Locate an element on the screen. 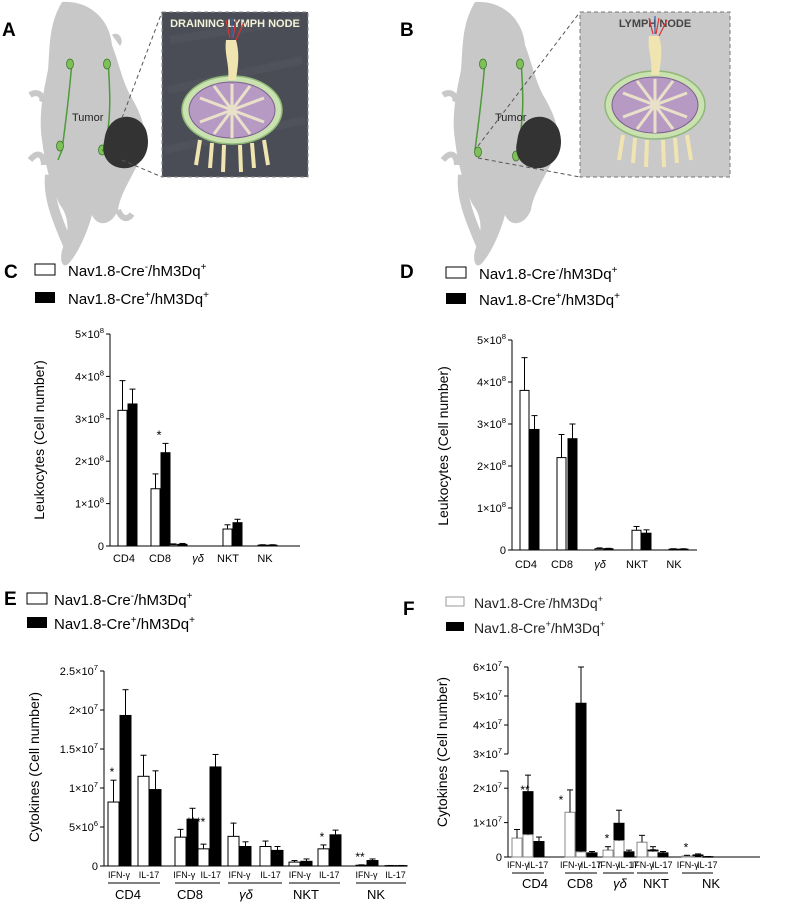 The height and width of the screenshot is (910, 796). panel-label-e: E is located at coordinates (10, 599).